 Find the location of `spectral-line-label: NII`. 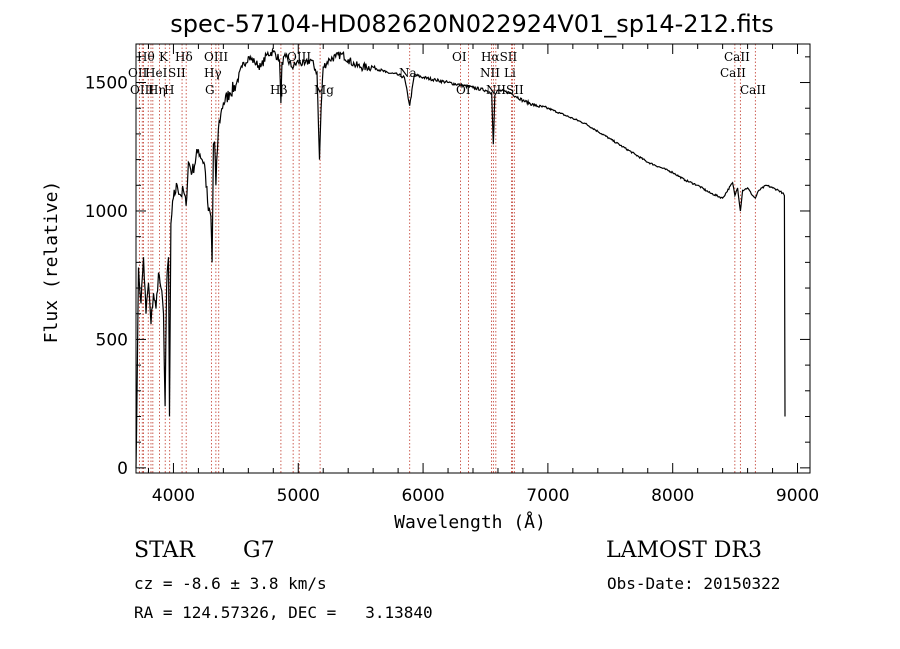

spectral-line-label: NII is located at coordinates (490, 73).